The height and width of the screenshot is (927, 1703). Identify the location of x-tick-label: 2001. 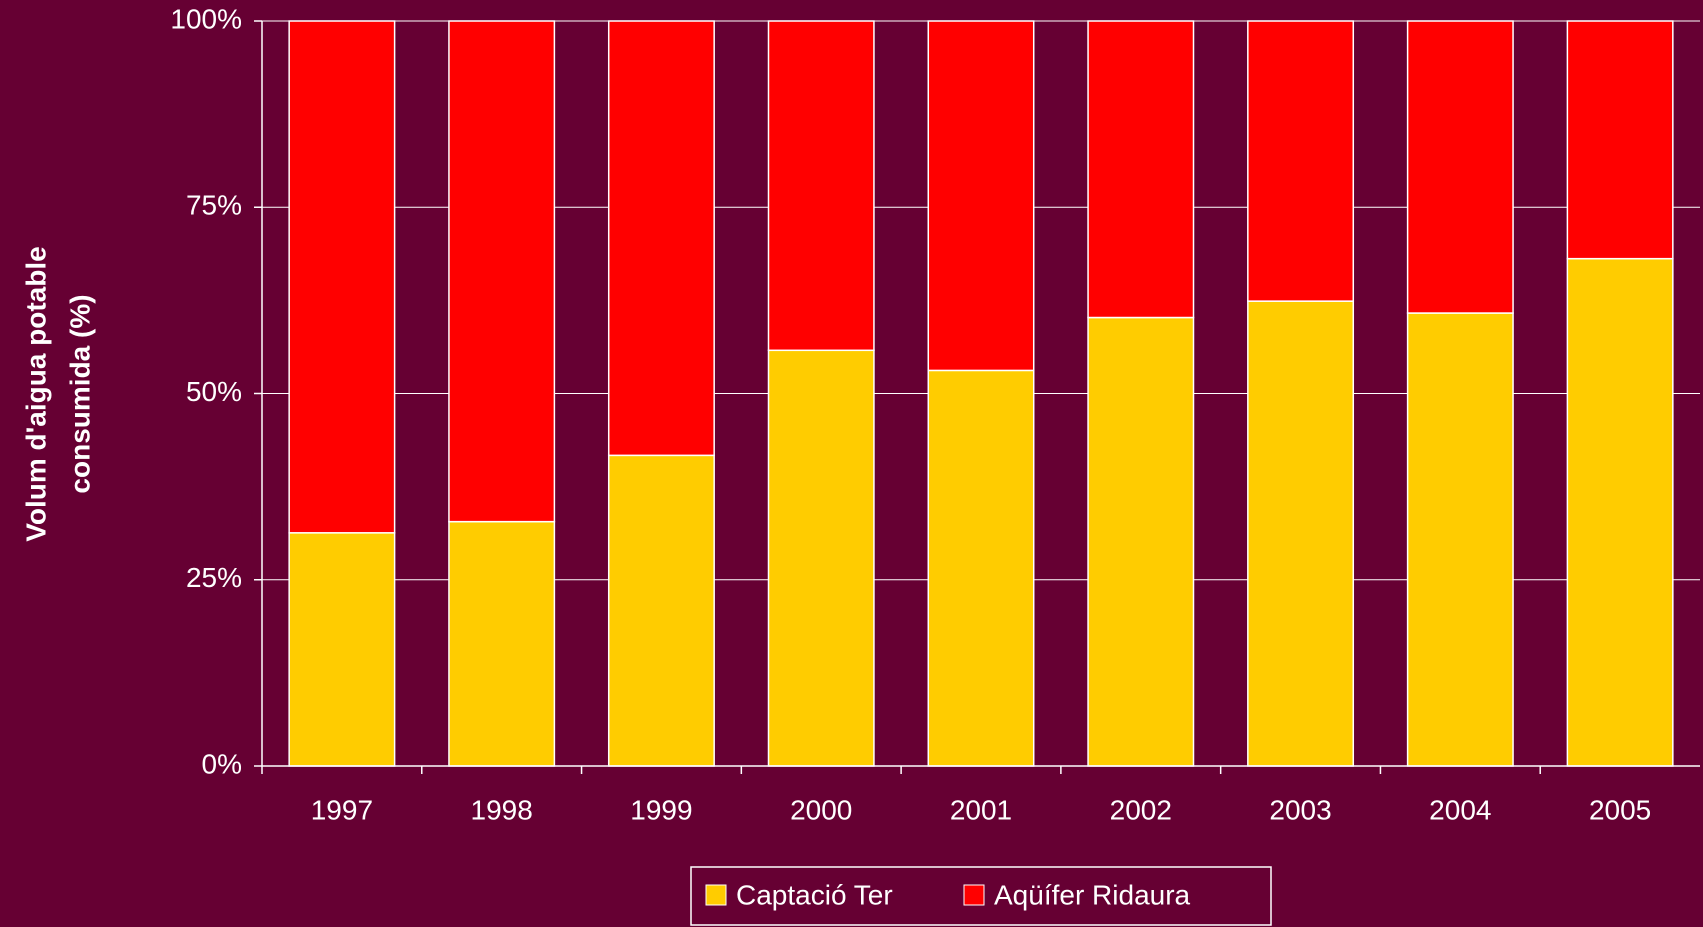
(981, 809).